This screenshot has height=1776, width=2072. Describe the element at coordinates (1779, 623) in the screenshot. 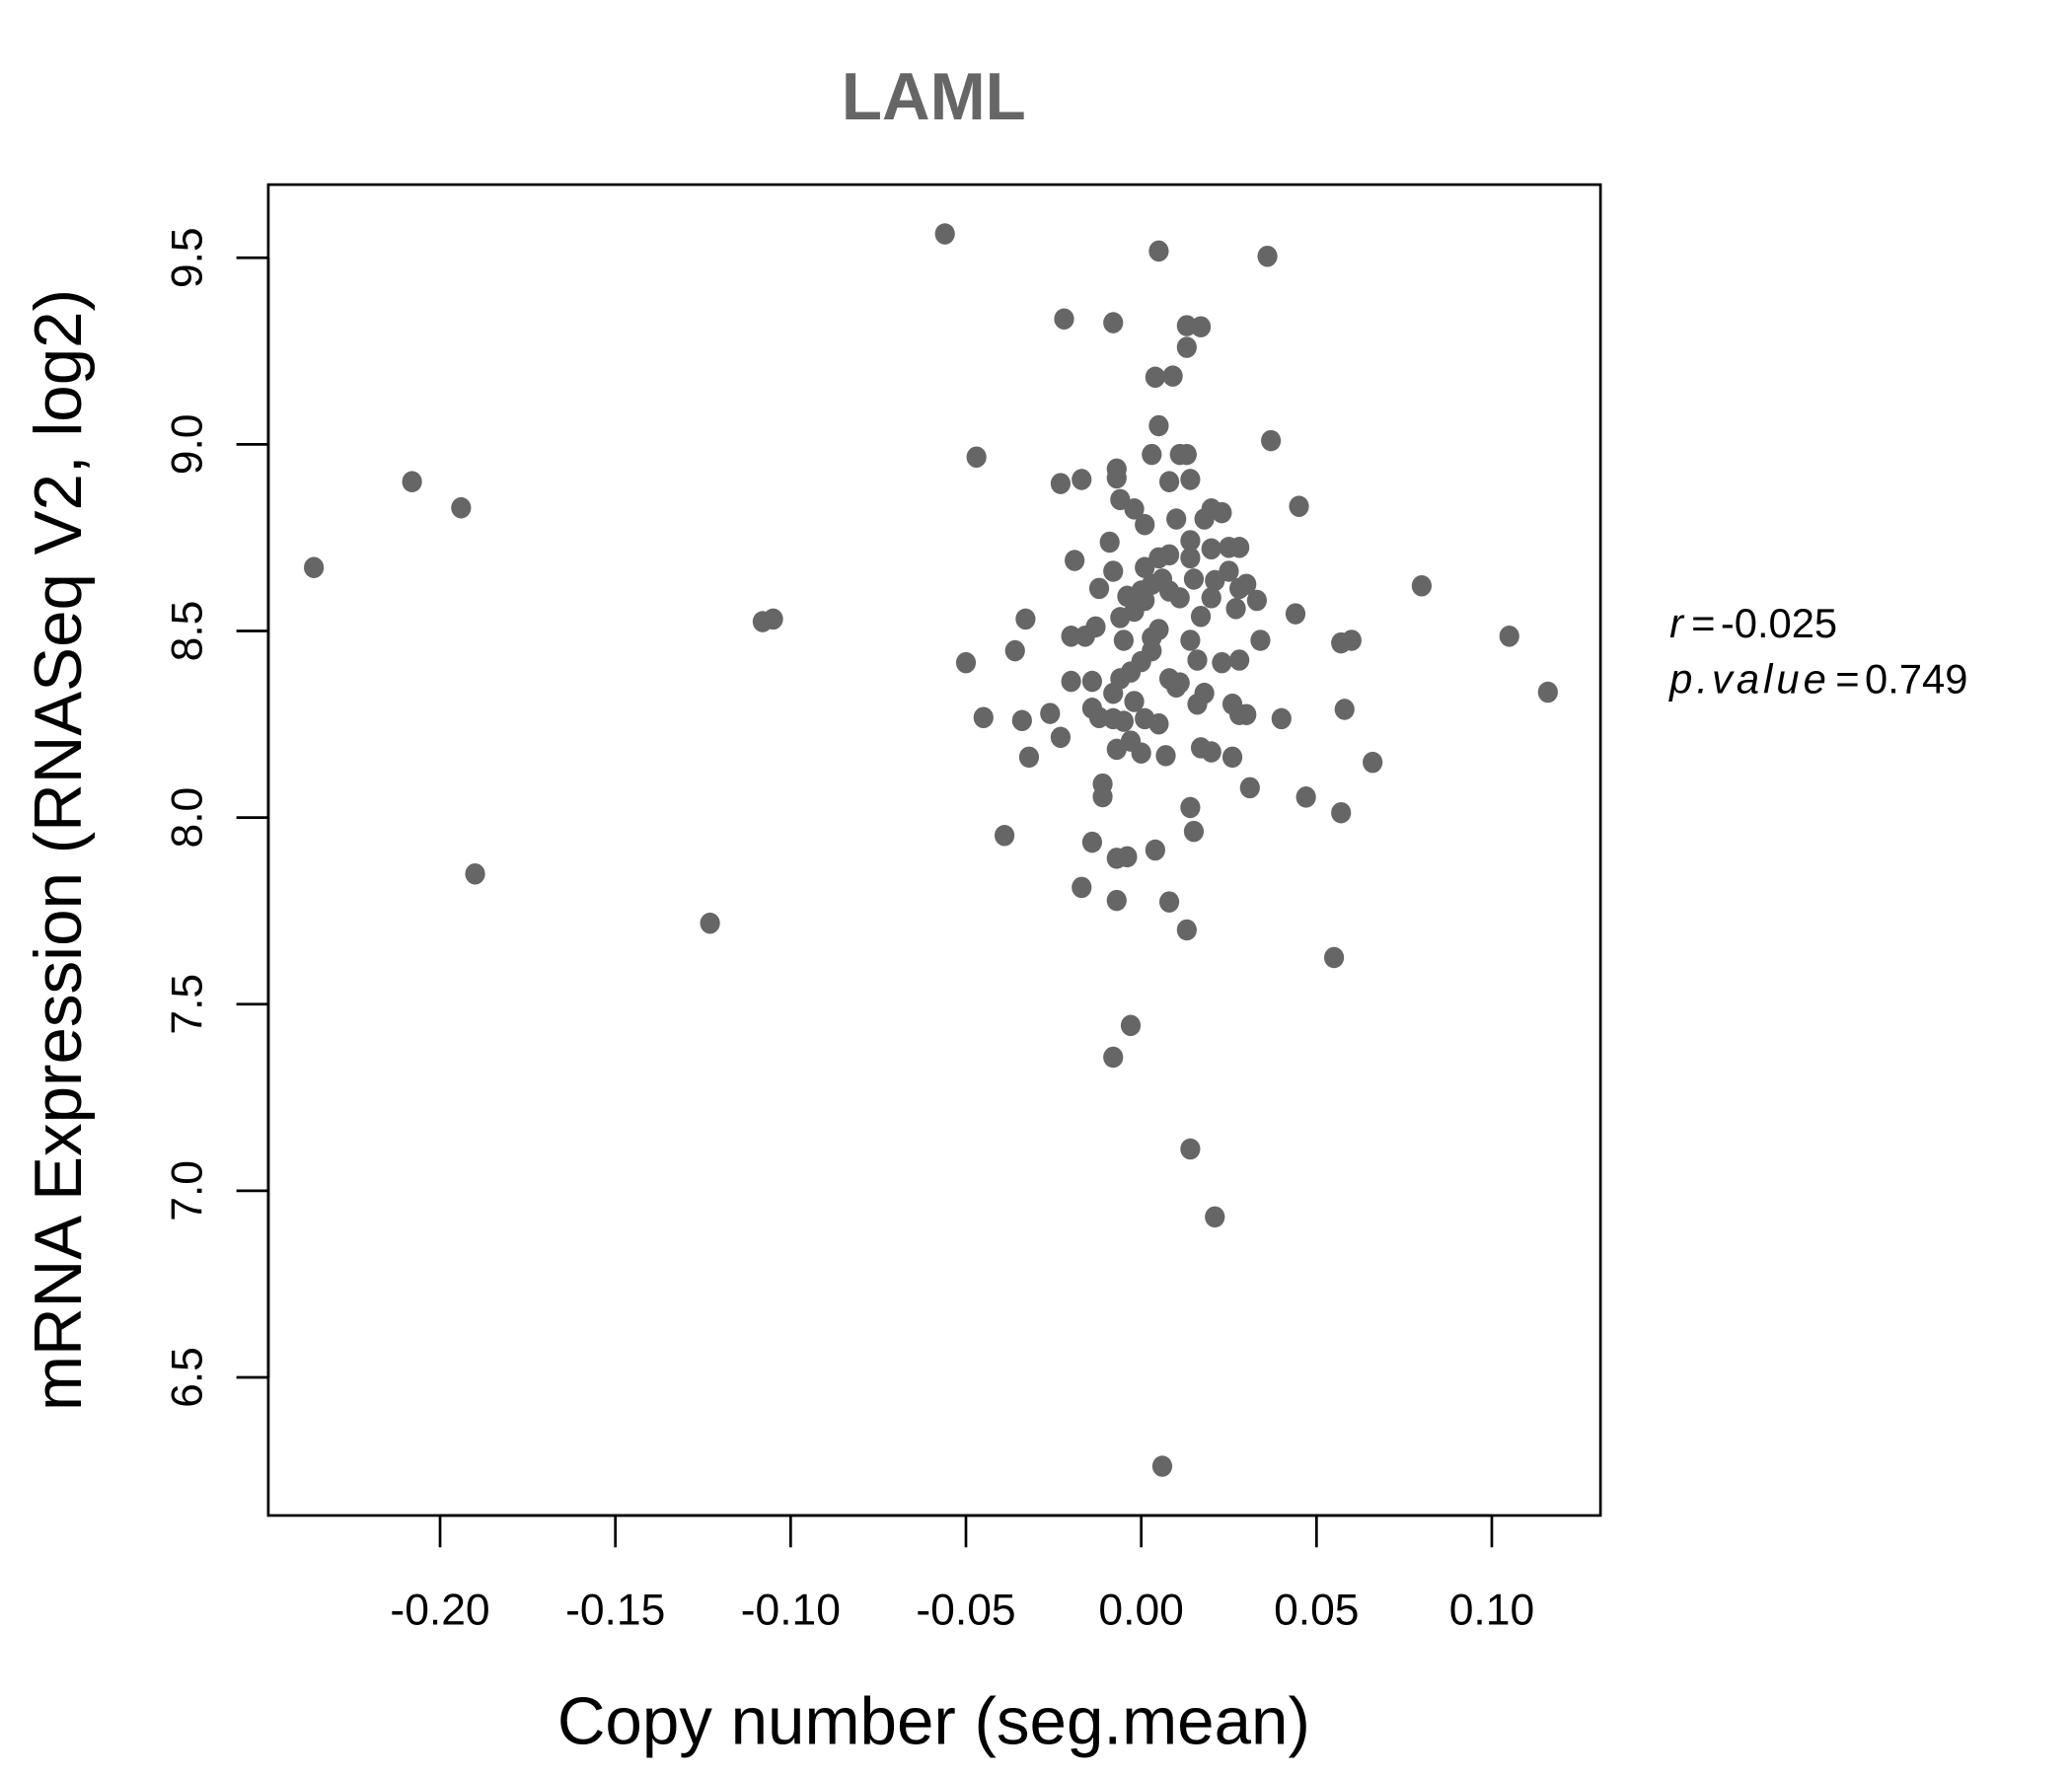

I see `r-value: -0.025` at that location.